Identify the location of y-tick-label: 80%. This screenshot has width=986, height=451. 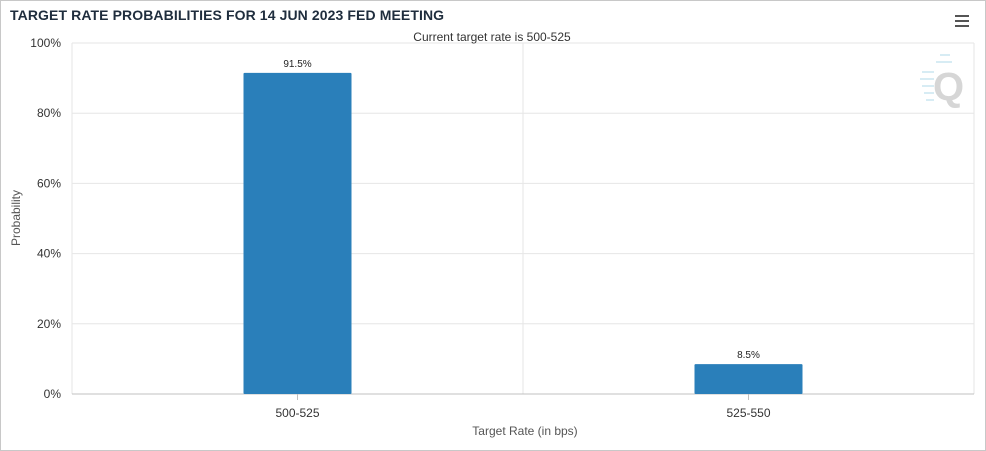
(49, 113).